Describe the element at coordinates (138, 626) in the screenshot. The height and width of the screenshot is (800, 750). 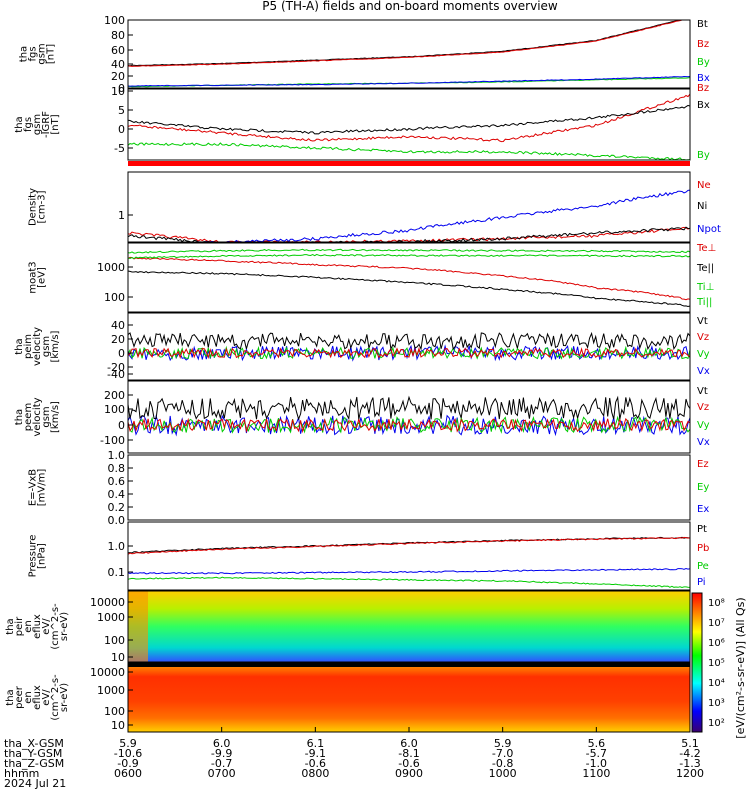
I see `spectrogram-start-band` at that location.